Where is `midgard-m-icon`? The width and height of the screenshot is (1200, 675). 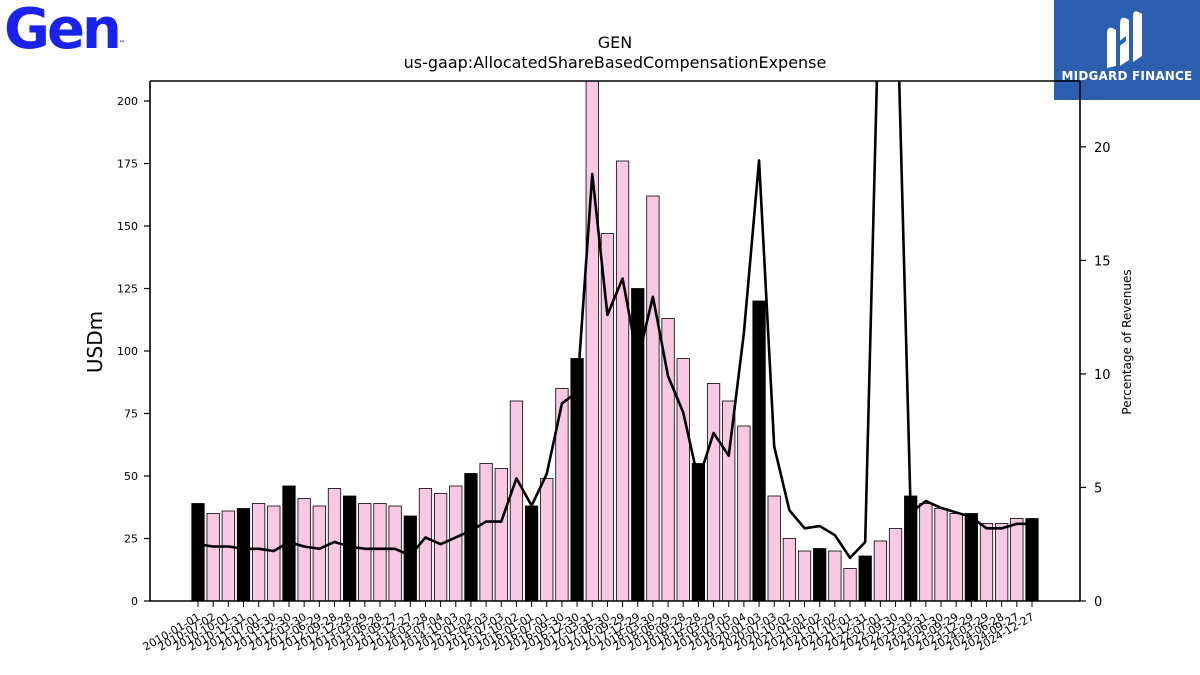
midgard-m-icon is located at coordinates (1124, 39).